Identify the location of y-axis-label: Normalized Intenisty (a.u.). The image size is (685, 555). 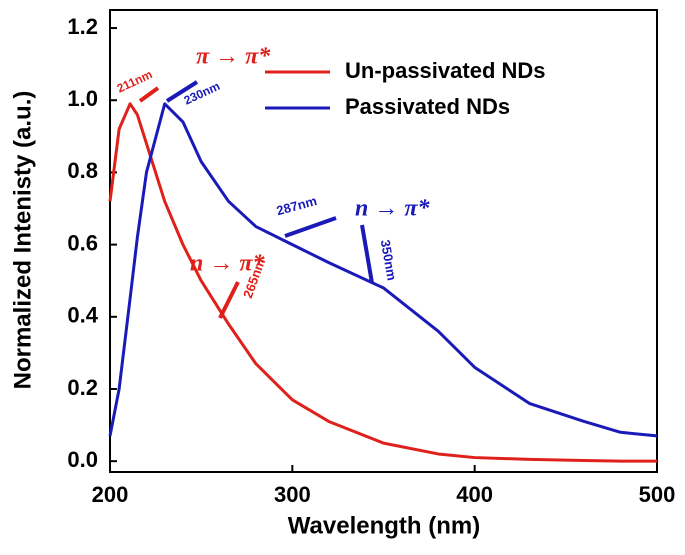
(22, 240).